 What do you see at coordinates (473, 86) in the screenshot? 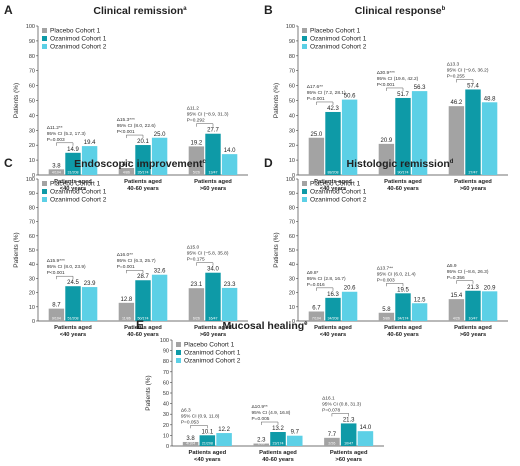
I see `bar-value-label: 57.4` at bounding box center [473, 86].